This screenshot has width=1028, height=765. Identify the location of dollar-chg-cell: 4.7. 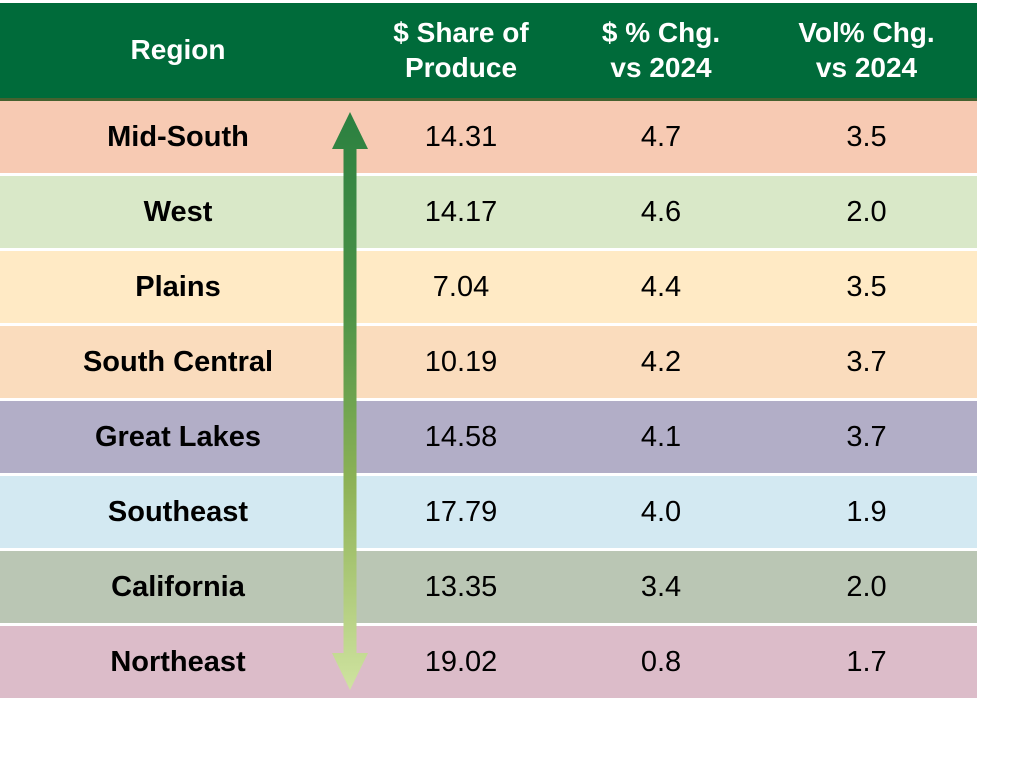
(661, 136).